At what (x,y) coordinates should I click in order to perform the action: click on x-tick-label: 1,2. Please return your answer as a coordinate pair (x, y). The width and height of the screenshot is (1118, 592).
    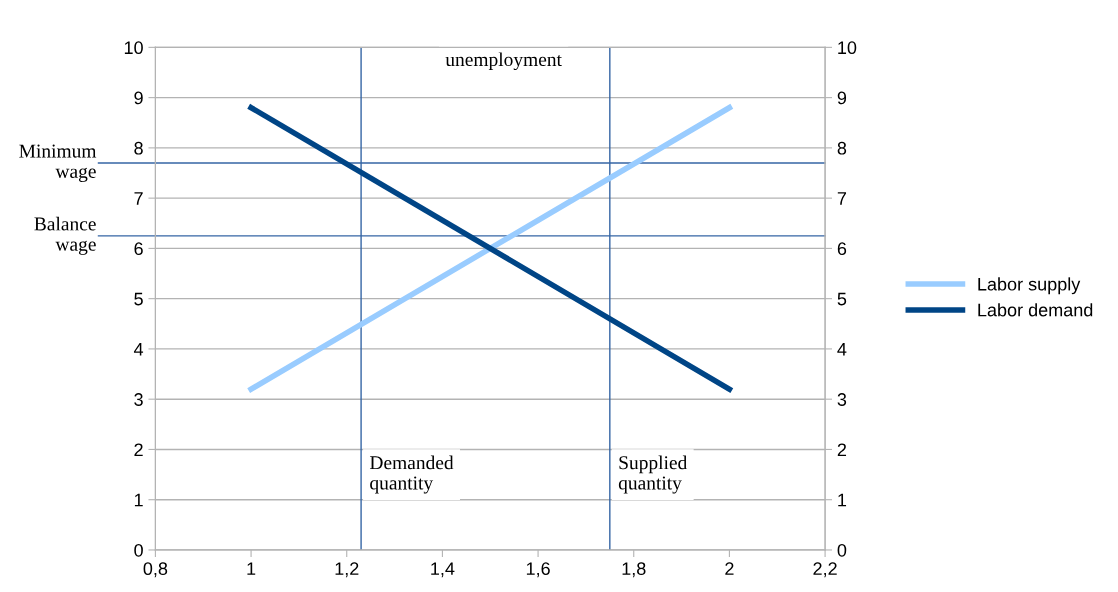
    Looking at the image, I should click on (347, 570).